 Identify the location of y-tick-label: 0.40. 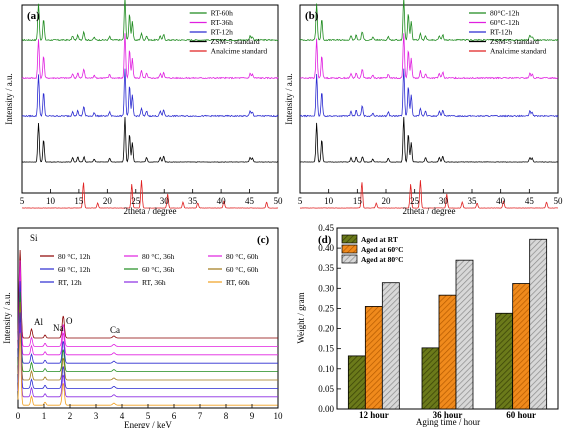
(326, 248).